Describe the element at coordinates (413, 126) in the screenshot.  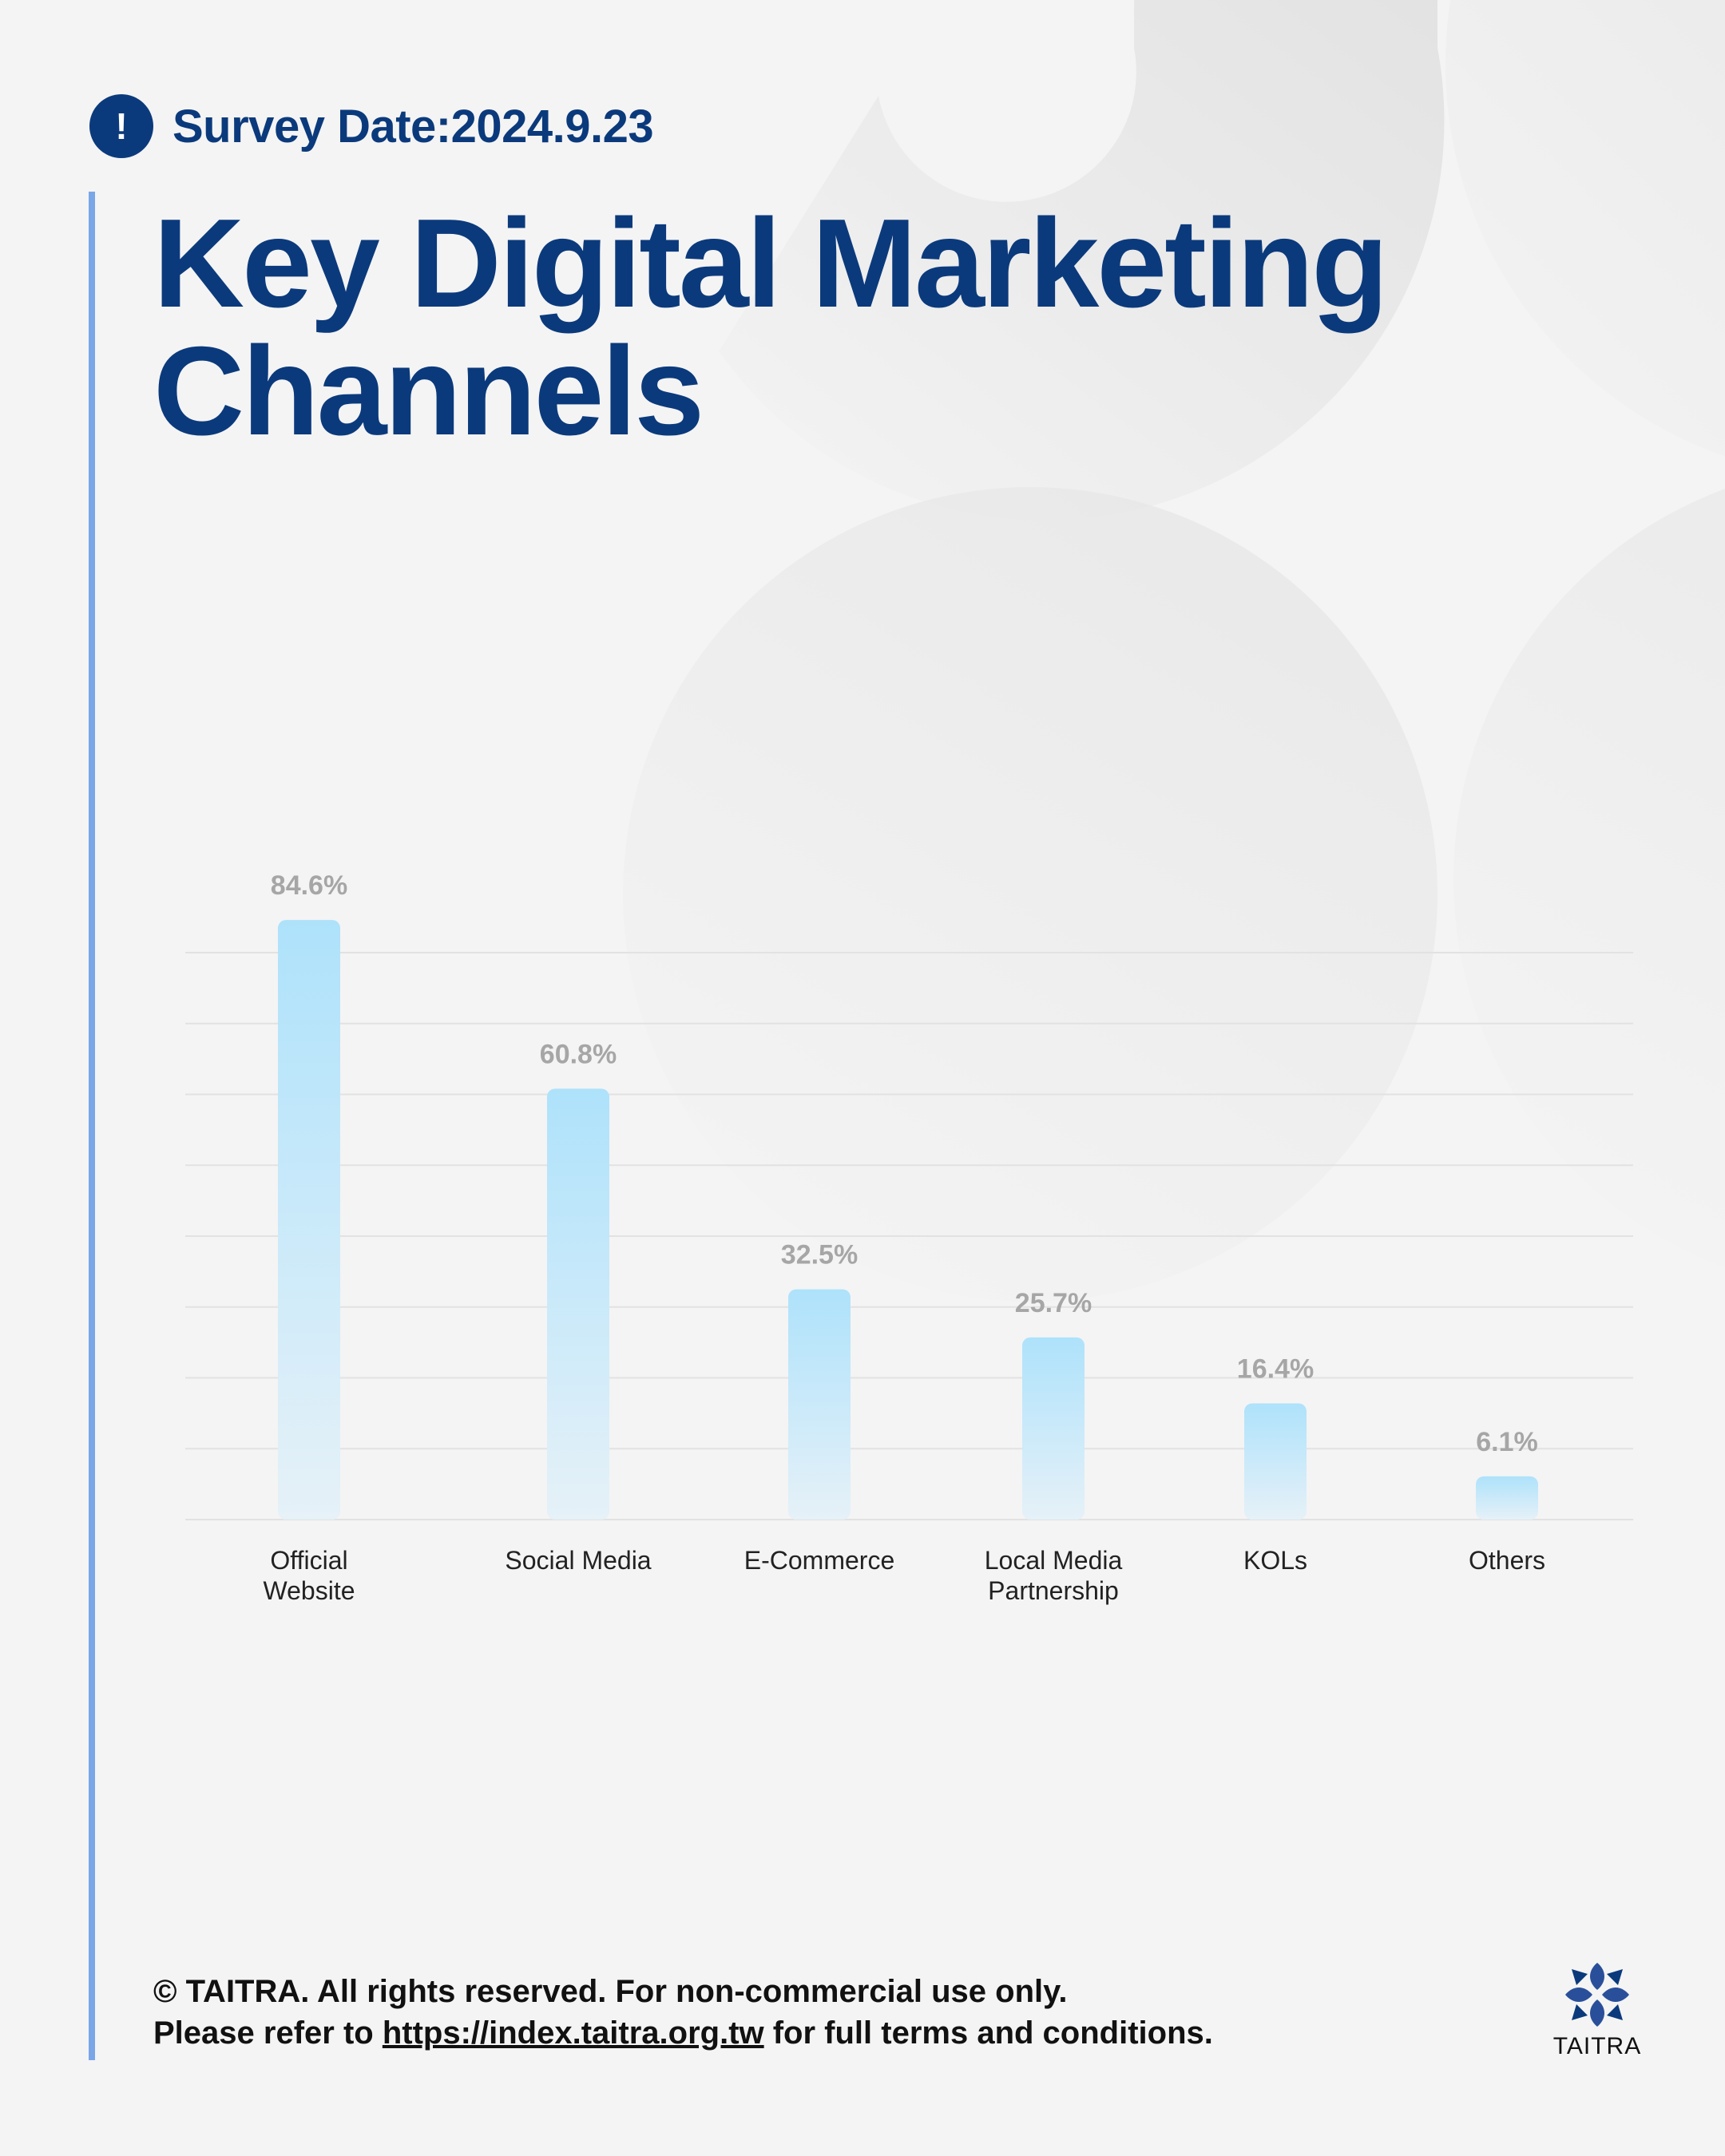
I see `survey-date: Survey Date:2024.9.23` at that location.